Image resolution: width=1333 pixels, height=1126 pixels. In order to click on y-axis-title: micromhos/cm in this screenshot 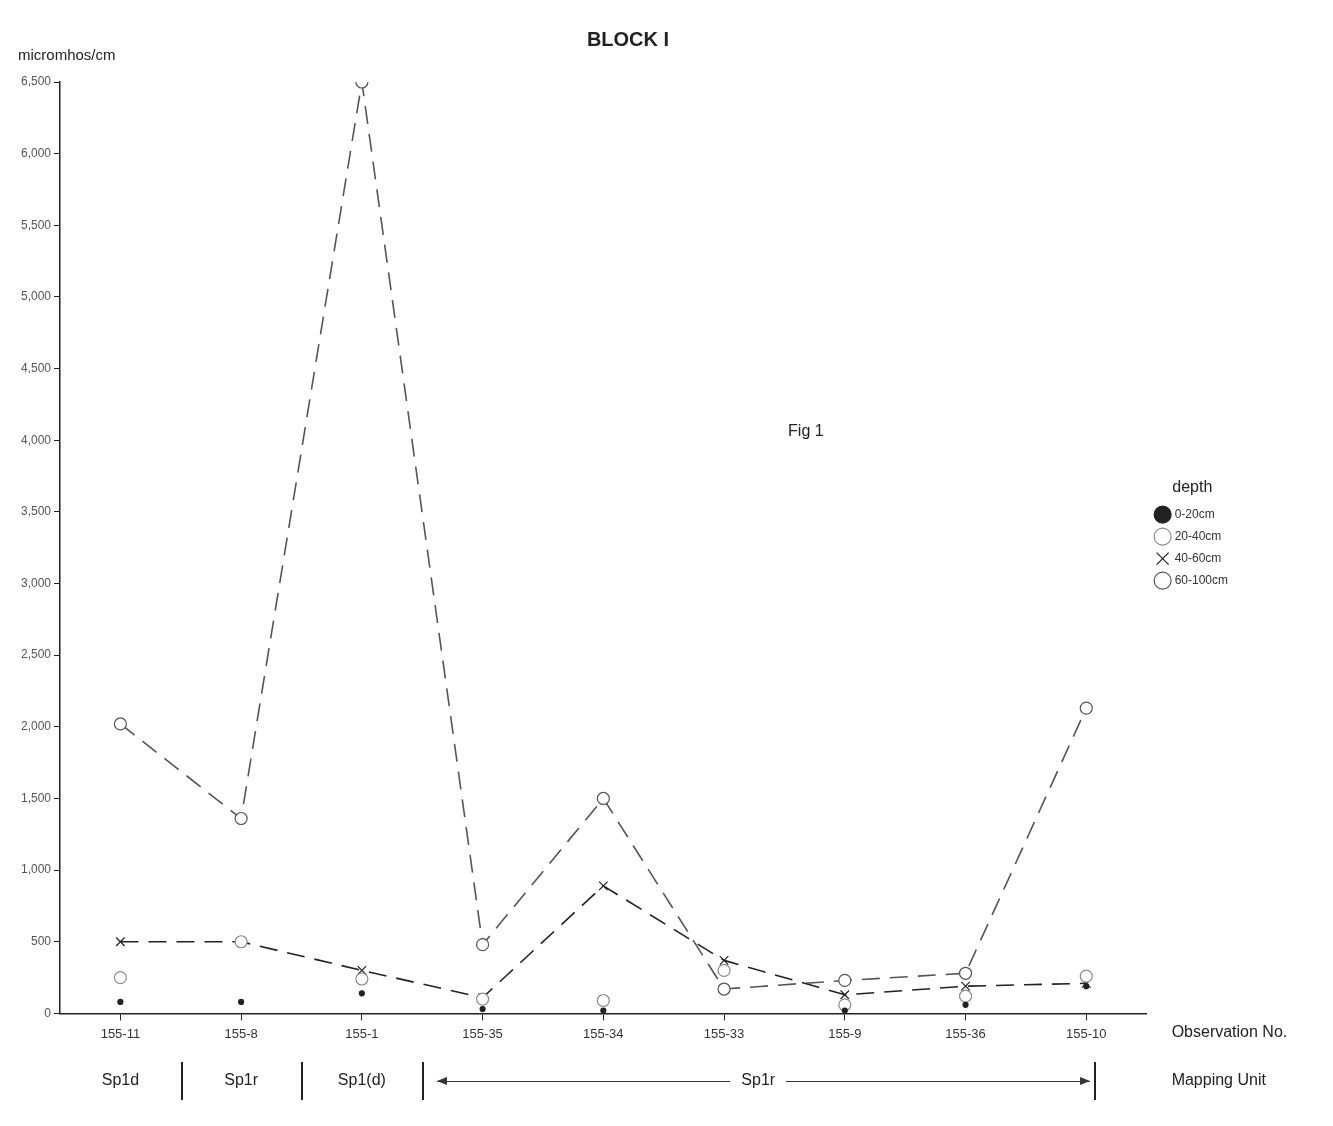, I will do `click(67, 54)`.